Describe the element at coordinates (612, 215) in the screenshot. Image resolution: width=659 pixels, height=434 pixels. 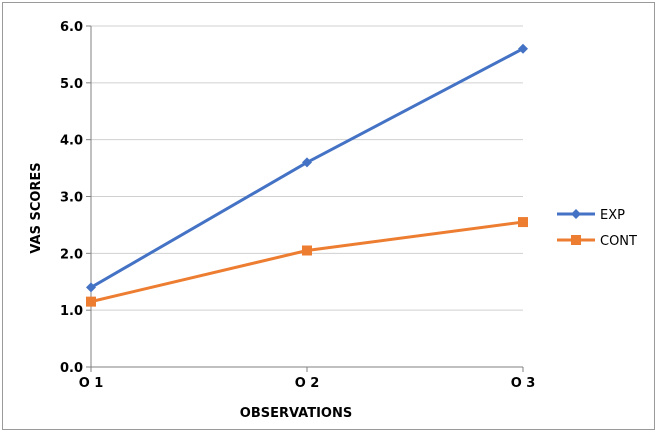
I see `legend-label: EXP` at that location.